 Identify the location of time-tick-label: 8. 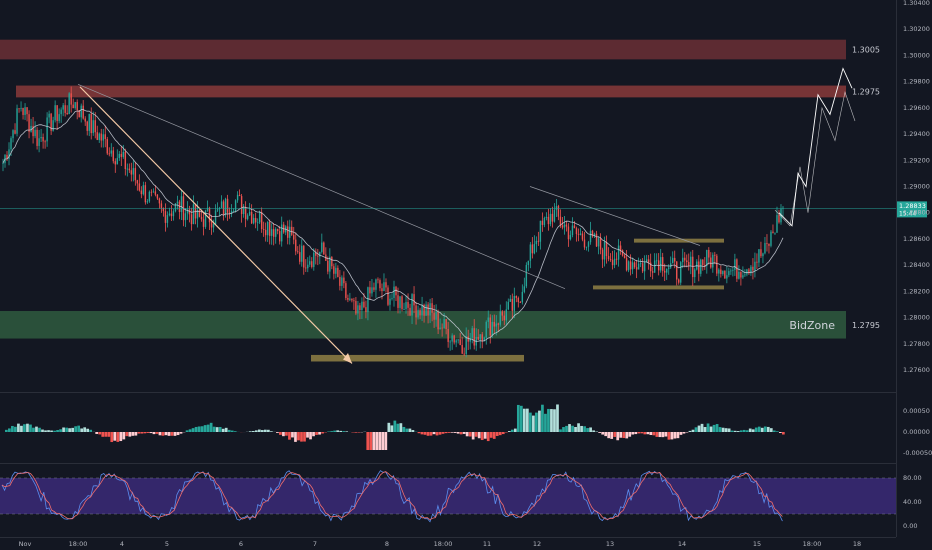
(387, 544).